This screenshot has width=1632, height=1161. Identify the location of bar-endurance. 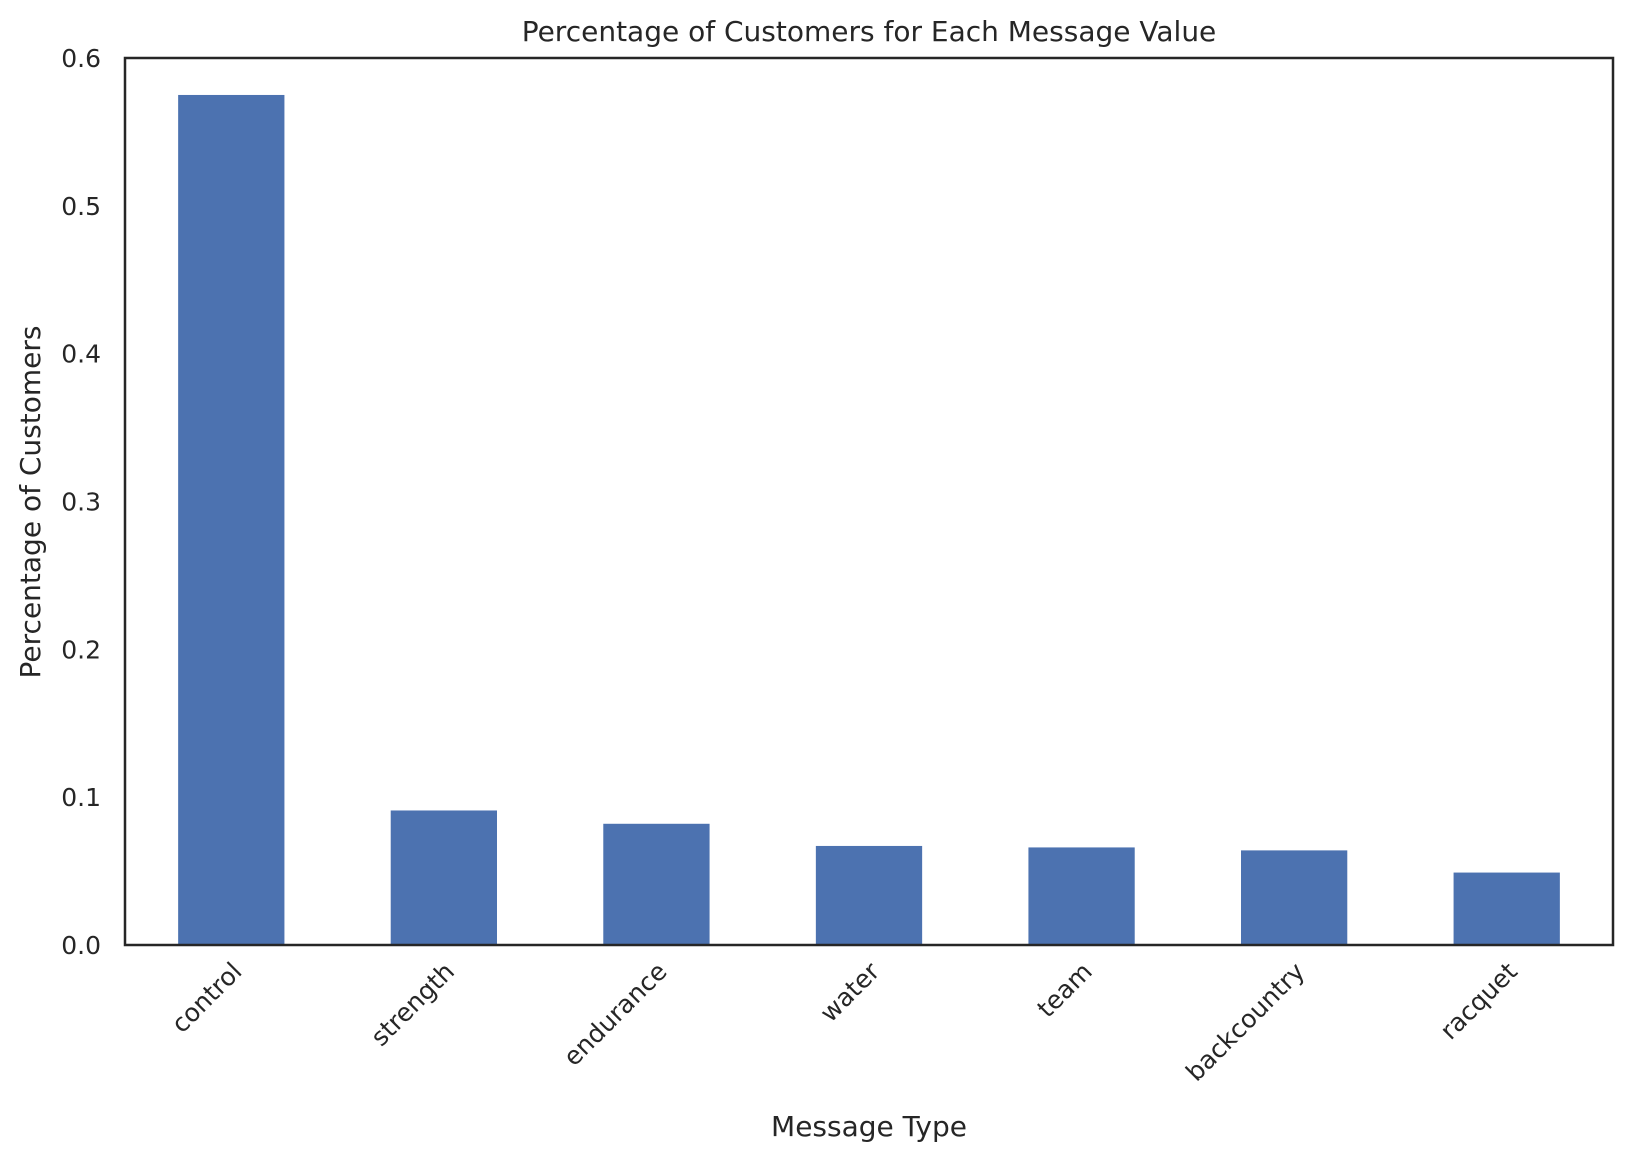
(656, 884).